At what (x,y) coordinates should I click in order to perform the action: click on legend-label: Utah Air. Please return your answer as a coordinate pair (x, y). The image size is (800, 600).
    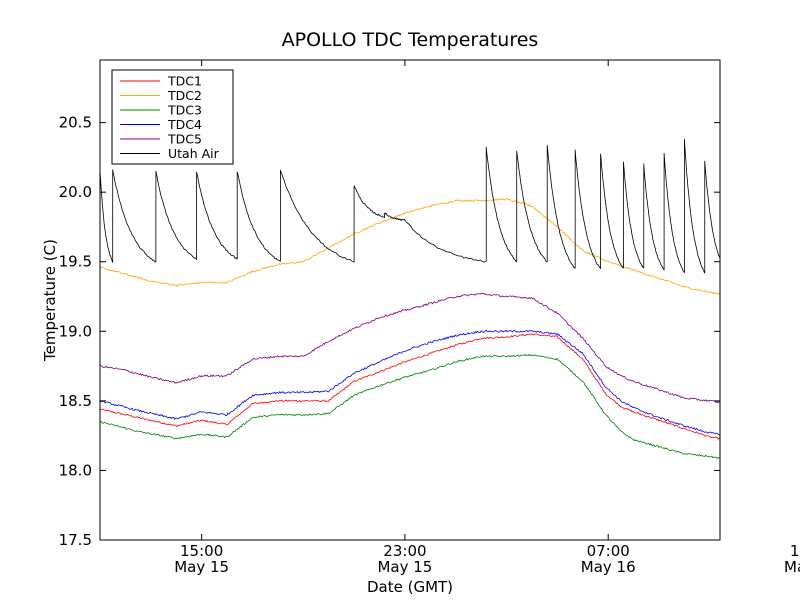
    Looking at the image, I should click on (194, 153).